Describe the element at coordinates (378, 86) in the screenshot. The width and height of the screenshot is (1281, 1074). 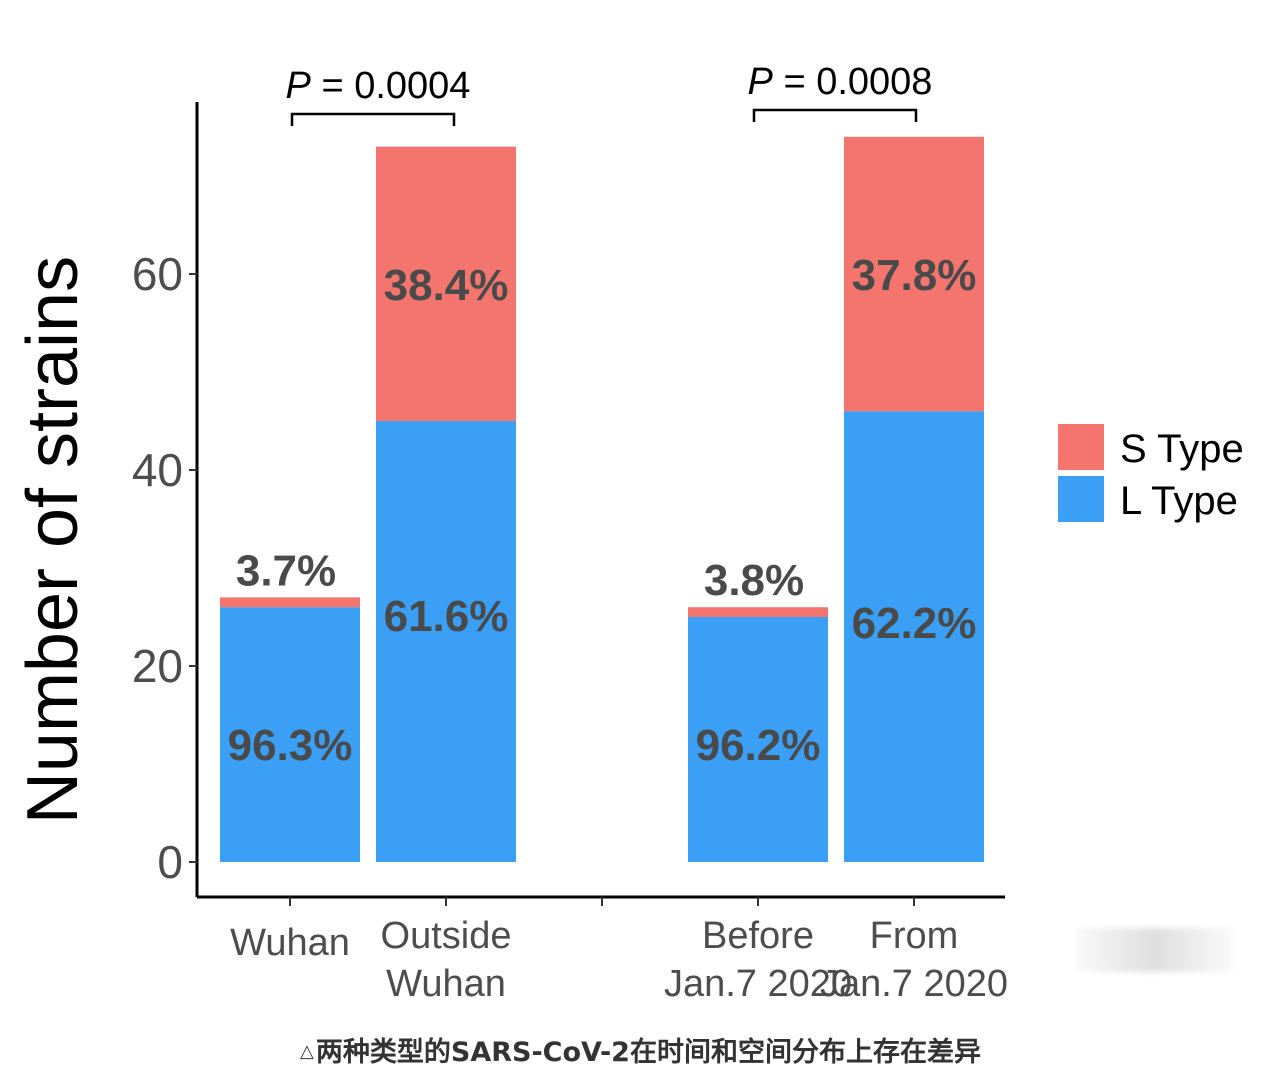
I see `p-value-label: P = 0.0004` at that location.